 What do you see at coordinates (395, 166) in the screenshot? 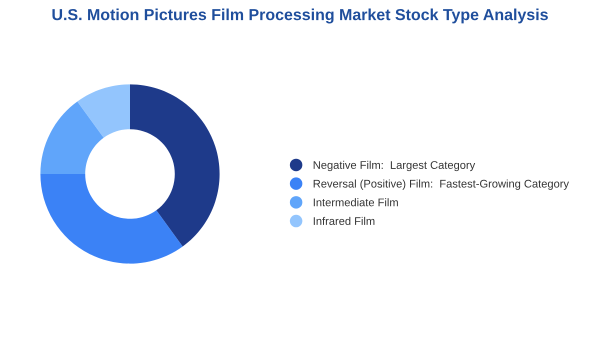
I see `legend-label: Negative Film: Largest Category` at bounding box center [395, 166].